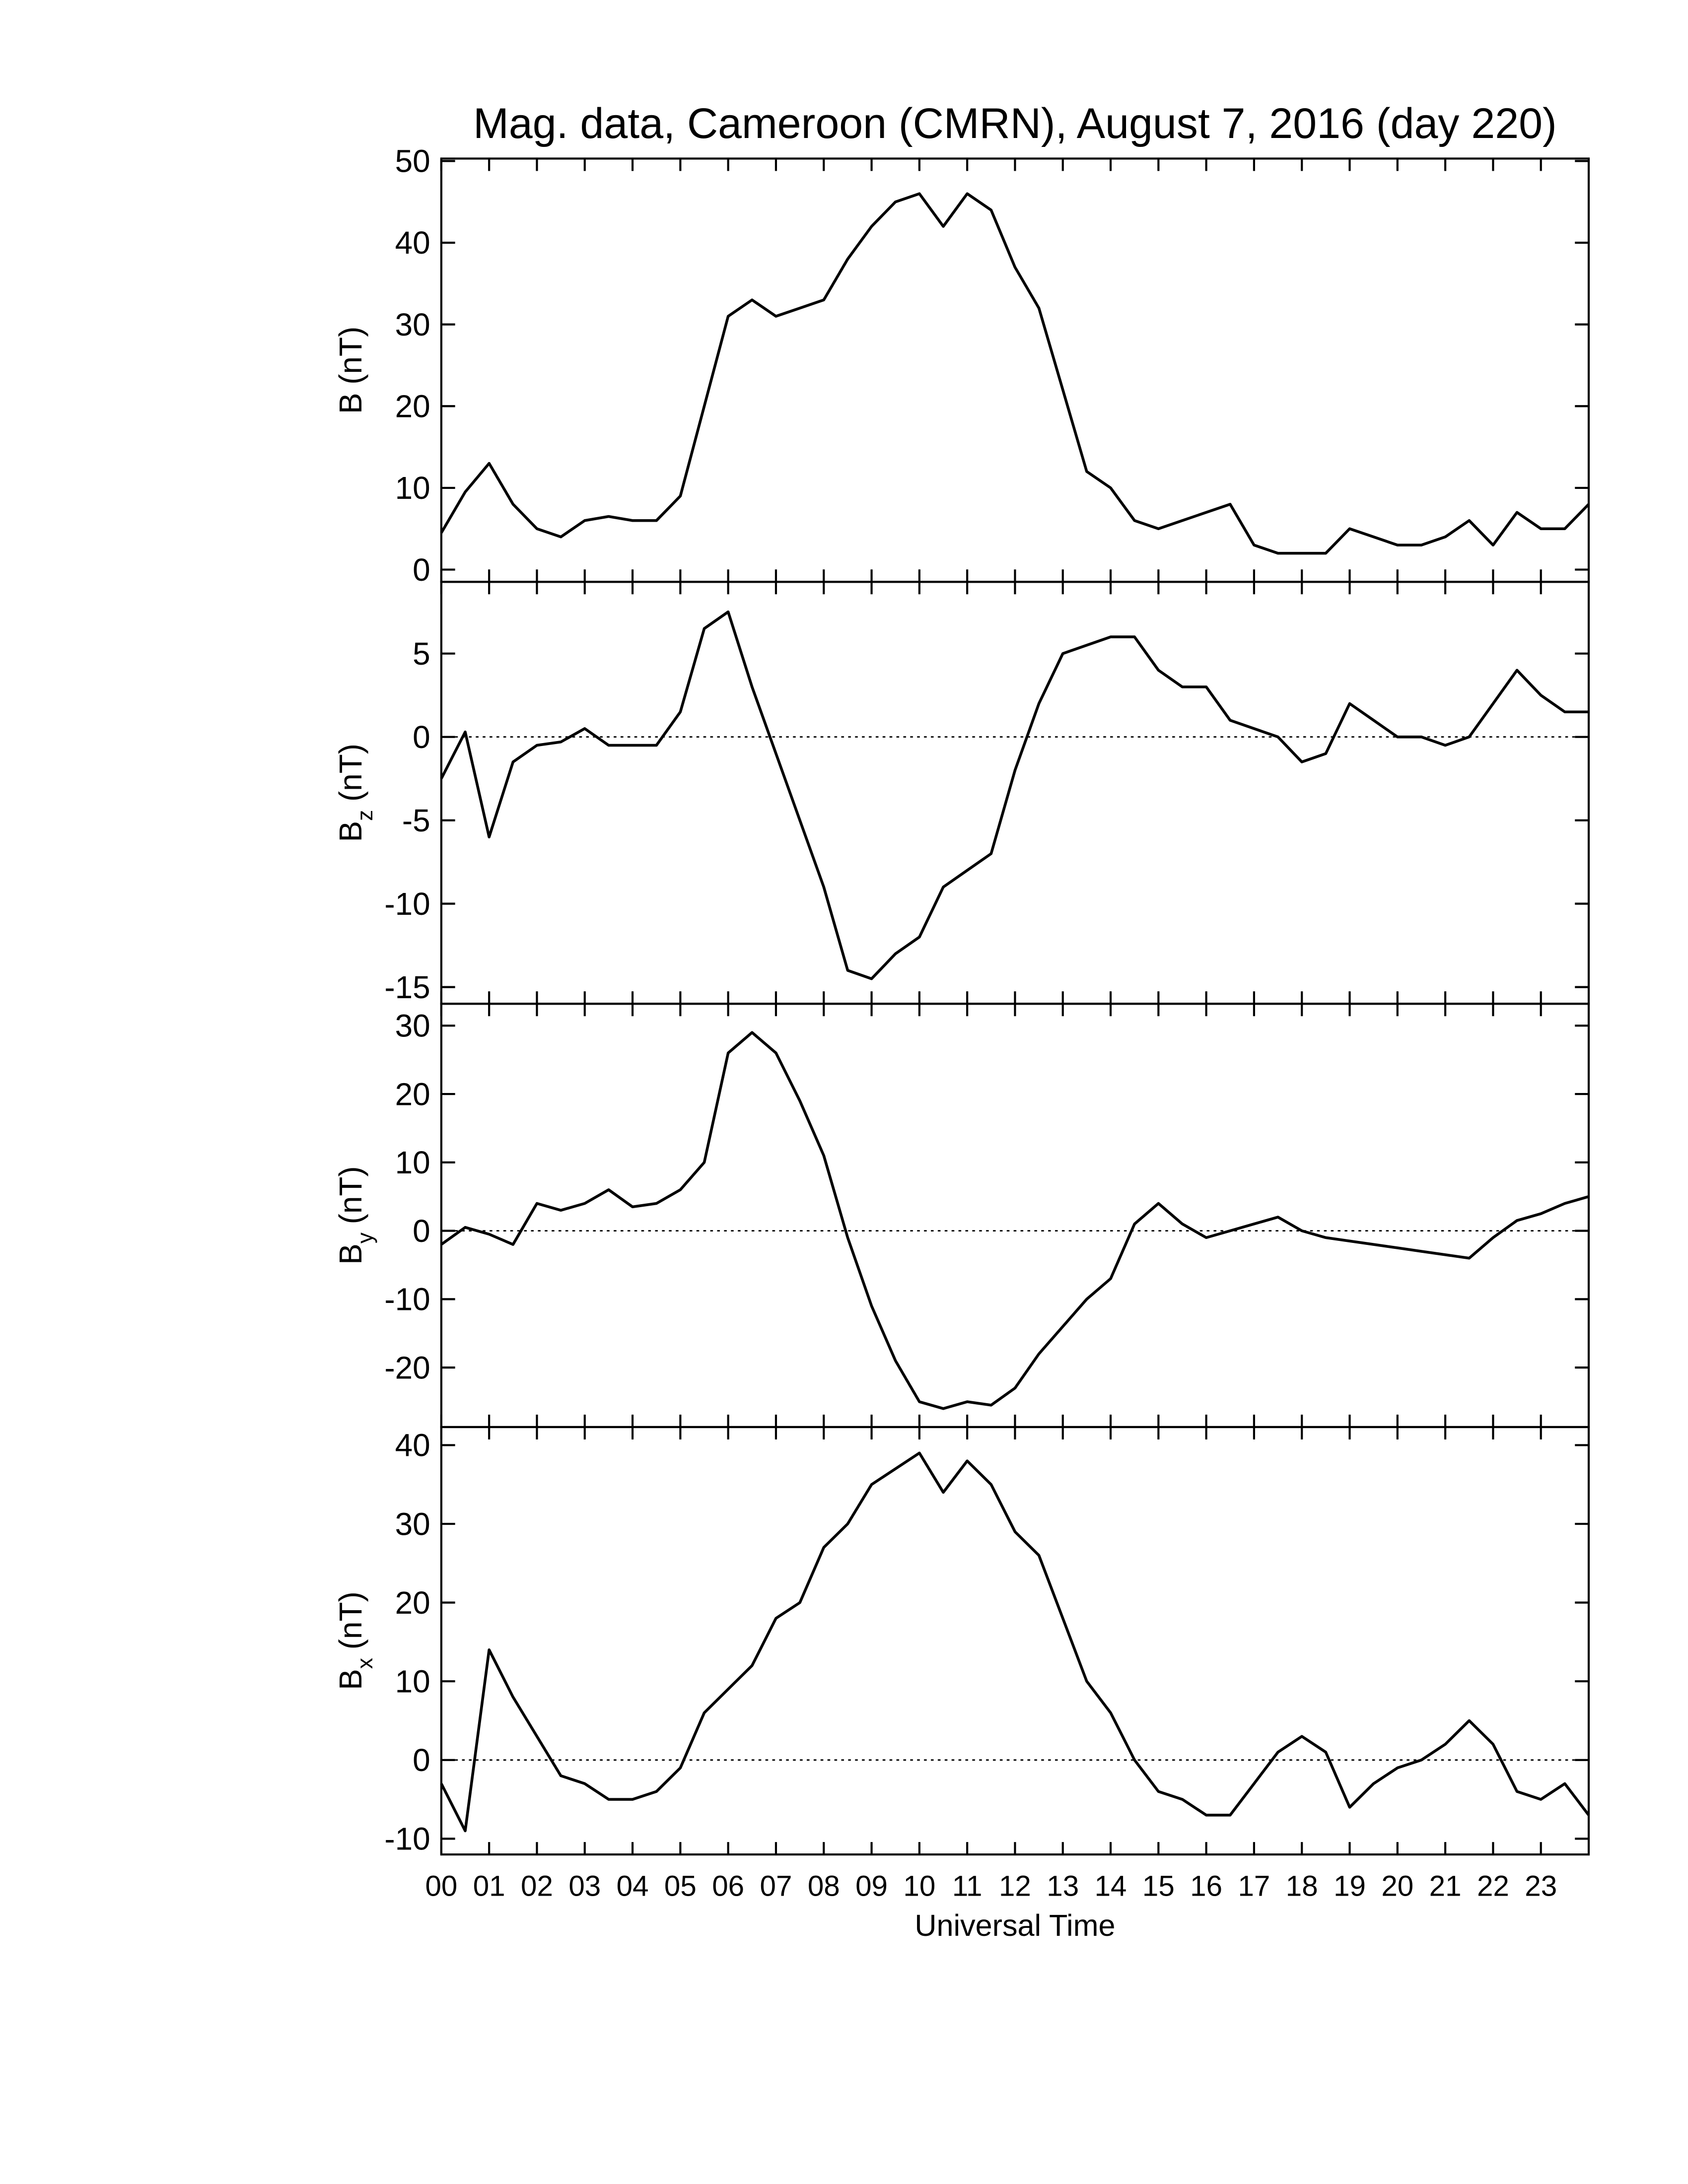 The height and width of the screenshot is (2184, 1688). Describe the element at coordinates (728, 1886) in the screenshot. I see `x-tick-label: 06` at that location.